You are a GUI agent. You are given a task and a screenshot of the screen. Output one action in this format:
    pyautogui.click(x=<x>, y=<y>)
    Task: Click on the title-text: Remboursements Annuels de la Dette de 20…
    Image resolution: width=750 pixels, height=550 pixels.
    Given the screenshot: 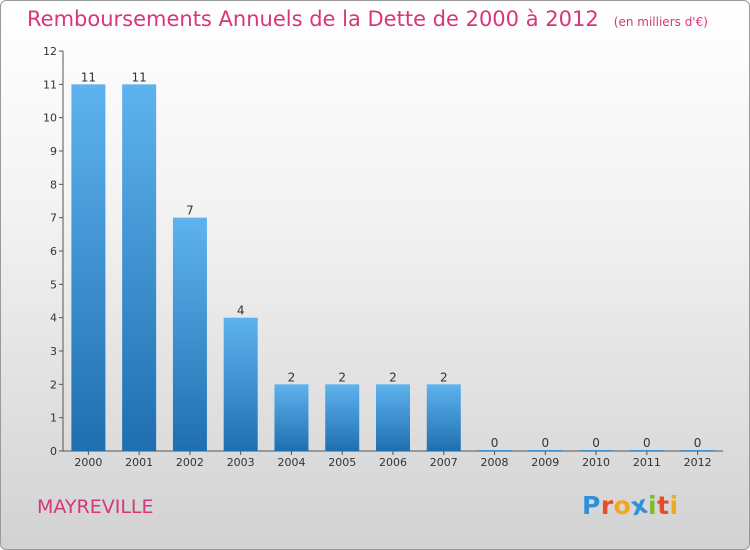 What is the action you would take?
    pyautogui.click(x=313, y=19)
    